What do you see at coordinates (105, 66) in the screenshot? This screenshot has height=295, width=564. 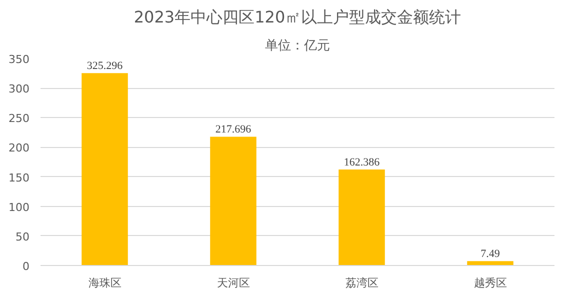 I see `data-label: 325.296` at bounding box center [105, 66].